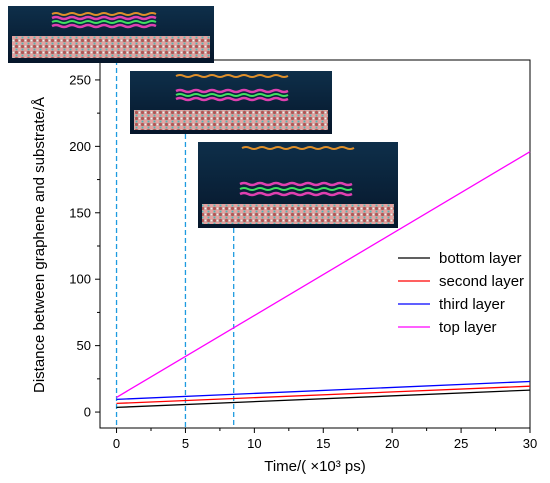  I want to click on md-snapshot-t0-icon, so click(111, 34).